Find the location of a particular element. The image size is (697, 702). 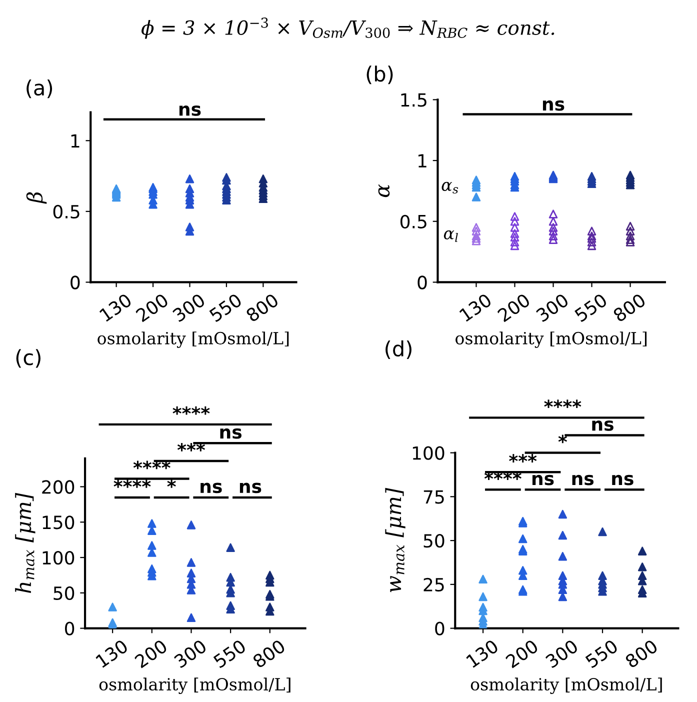

text: (a) is located at coordinates (39, 89).